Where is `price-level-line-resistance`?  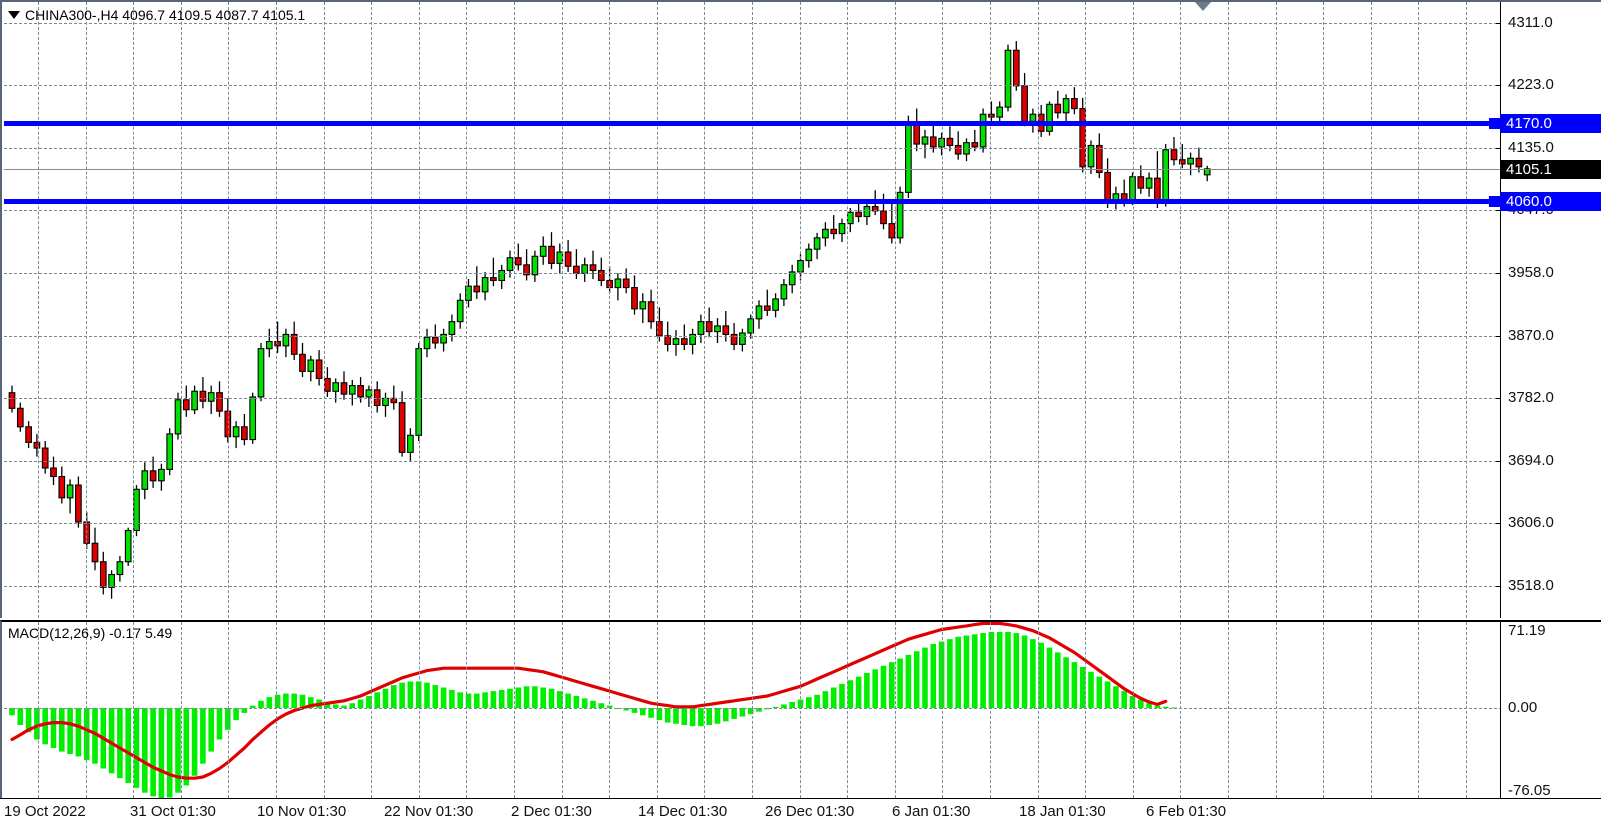 price-level-line-resistance is located at coordinates (753, 123).